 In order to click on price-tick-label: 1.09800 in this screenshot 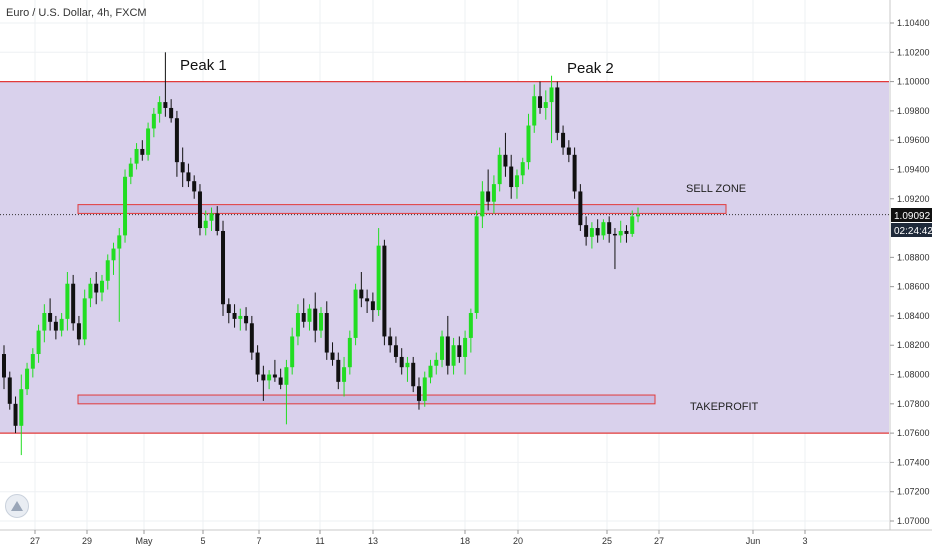, I will do `click(913, 111)`.